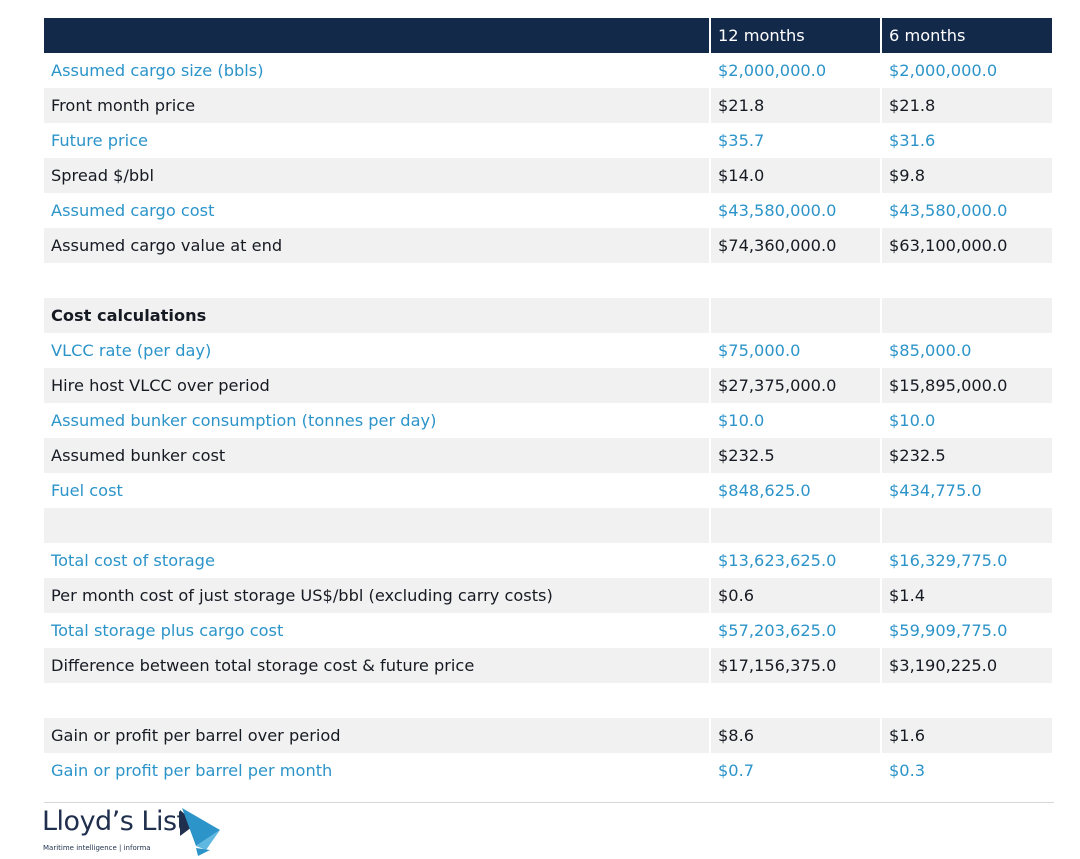  Describe the element at coordinates (377, 175) in the screenshot. I see `row-label: Spread $/bbl` at that location.